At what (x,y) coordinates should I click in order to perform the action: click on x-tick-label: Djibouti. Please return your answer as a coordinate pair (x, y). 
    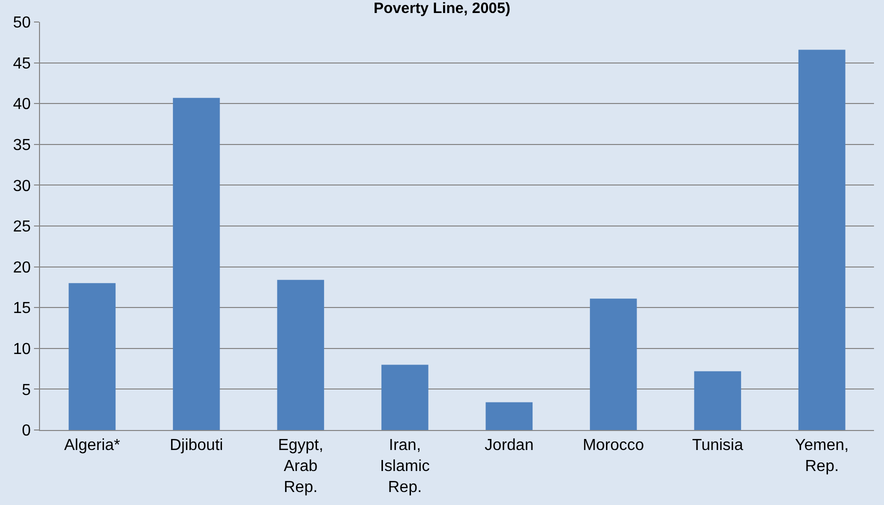
    Looking at the image, I should click on (197, 445).